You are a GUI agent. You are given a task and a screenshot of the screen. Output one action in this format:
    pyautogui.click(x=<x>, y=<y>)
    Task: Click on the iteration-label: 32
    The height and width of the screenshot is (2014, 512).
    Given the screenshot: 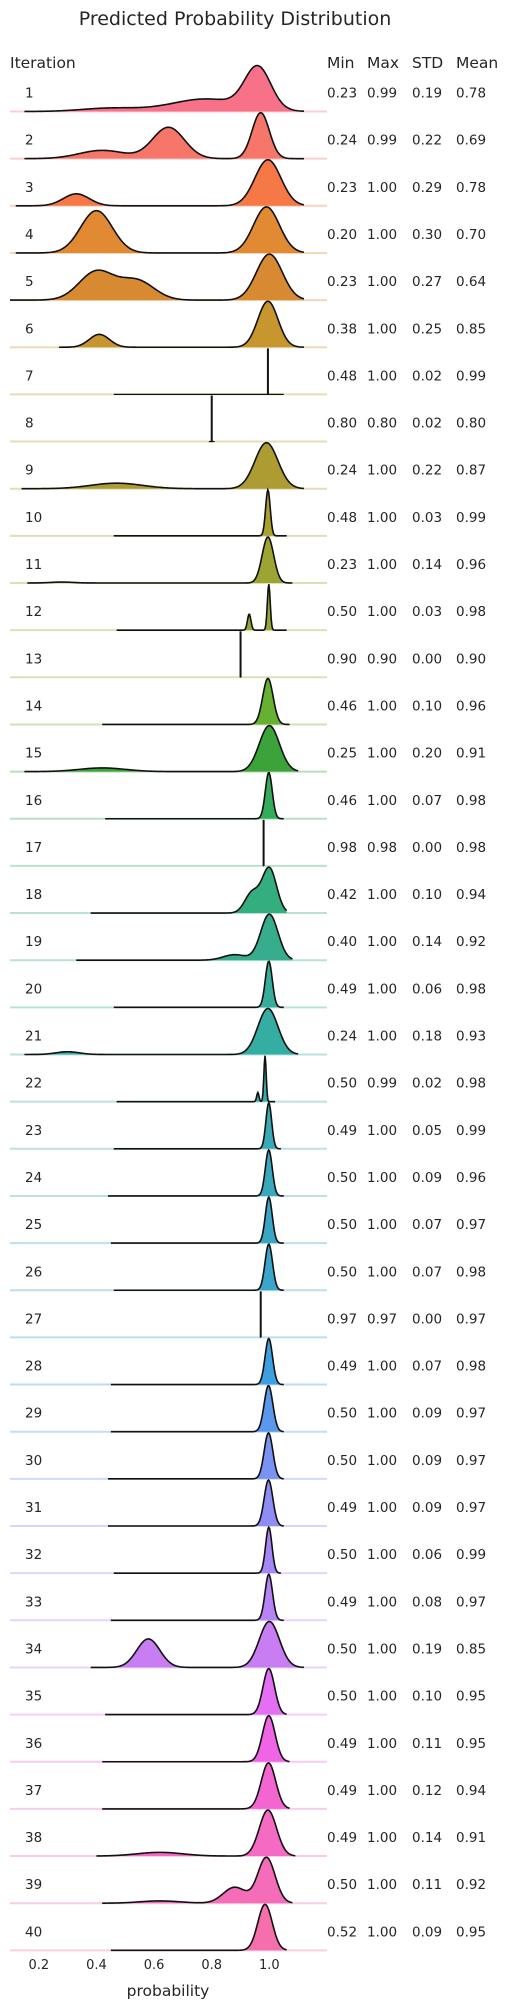 What is the action you would take?
    pyautogui.click(x=33, y=1555)
    